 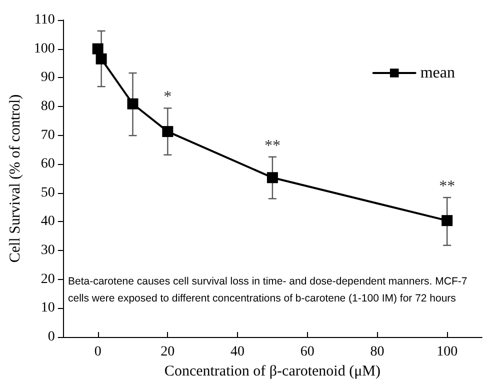 I want to click on y-tick-label: 40, so click(x=47, y=222).